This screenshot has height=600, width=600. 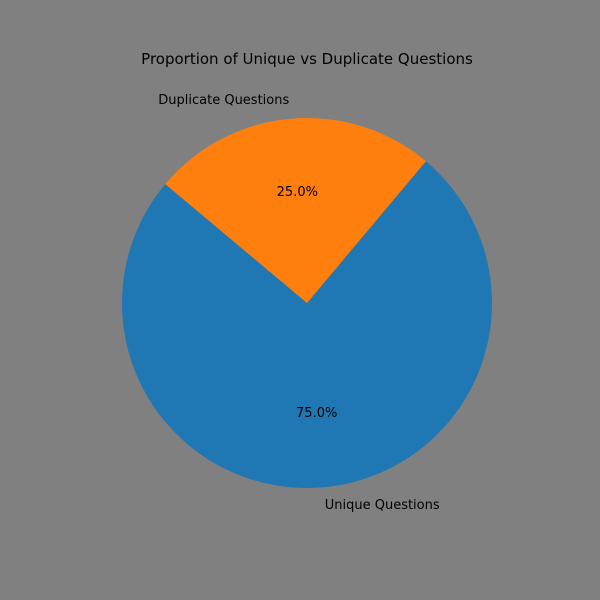 What do you see at coordinates (295, 210) in the screenshot?
I see `pie-slice-duplicate-questions` at bounding box center [295, 210].